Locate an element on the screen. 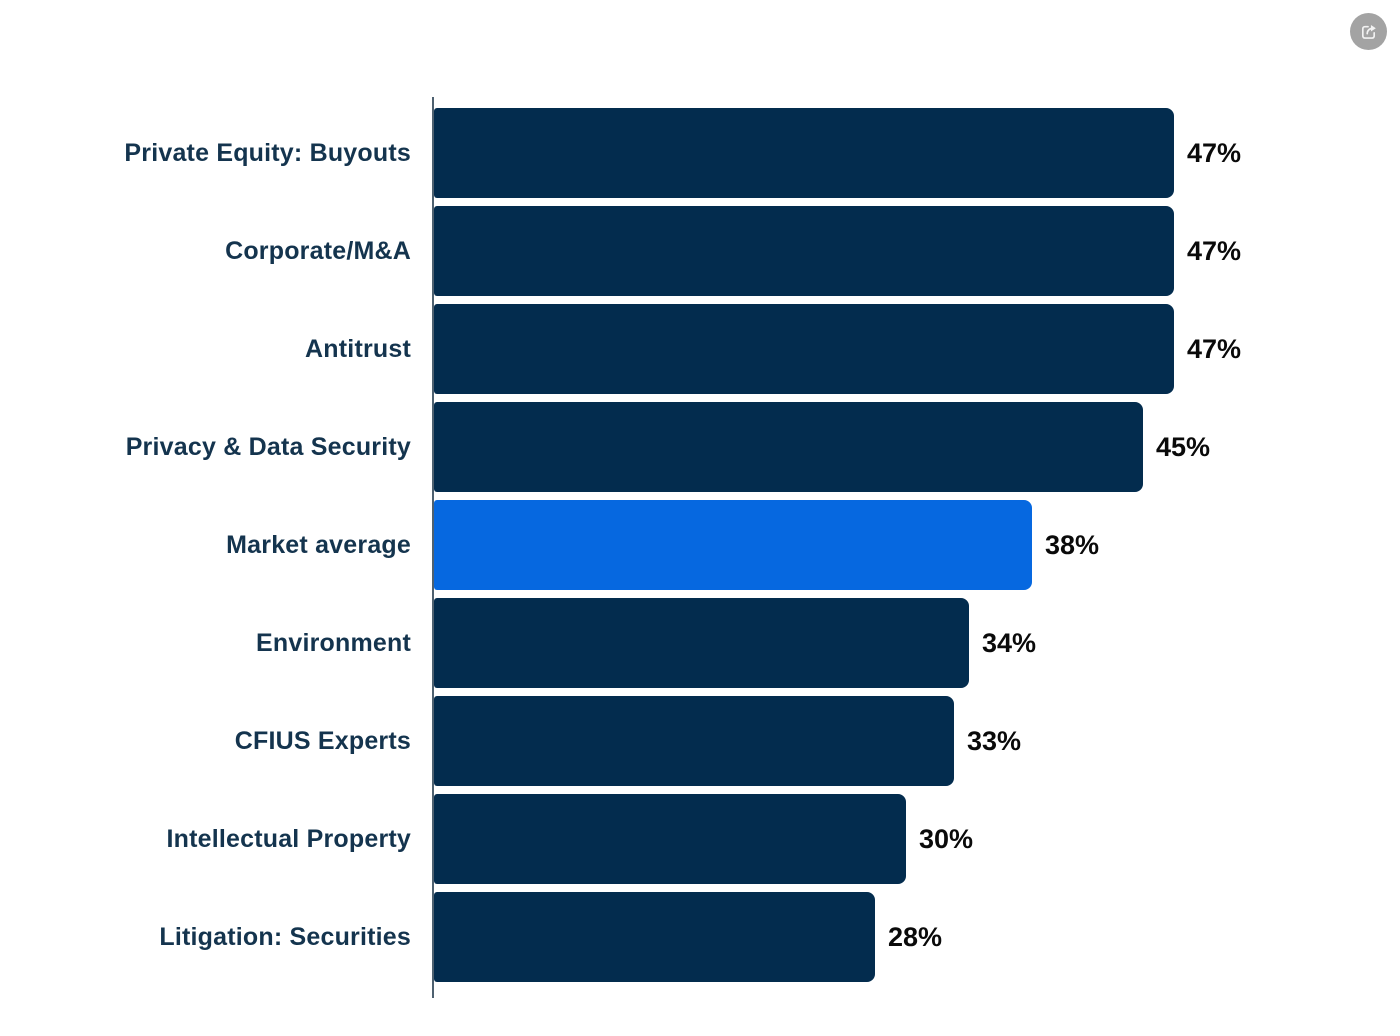 This screenshot has height=1036, width=1400. category-label: Intellectual Property is located at coordinates (288, 838).